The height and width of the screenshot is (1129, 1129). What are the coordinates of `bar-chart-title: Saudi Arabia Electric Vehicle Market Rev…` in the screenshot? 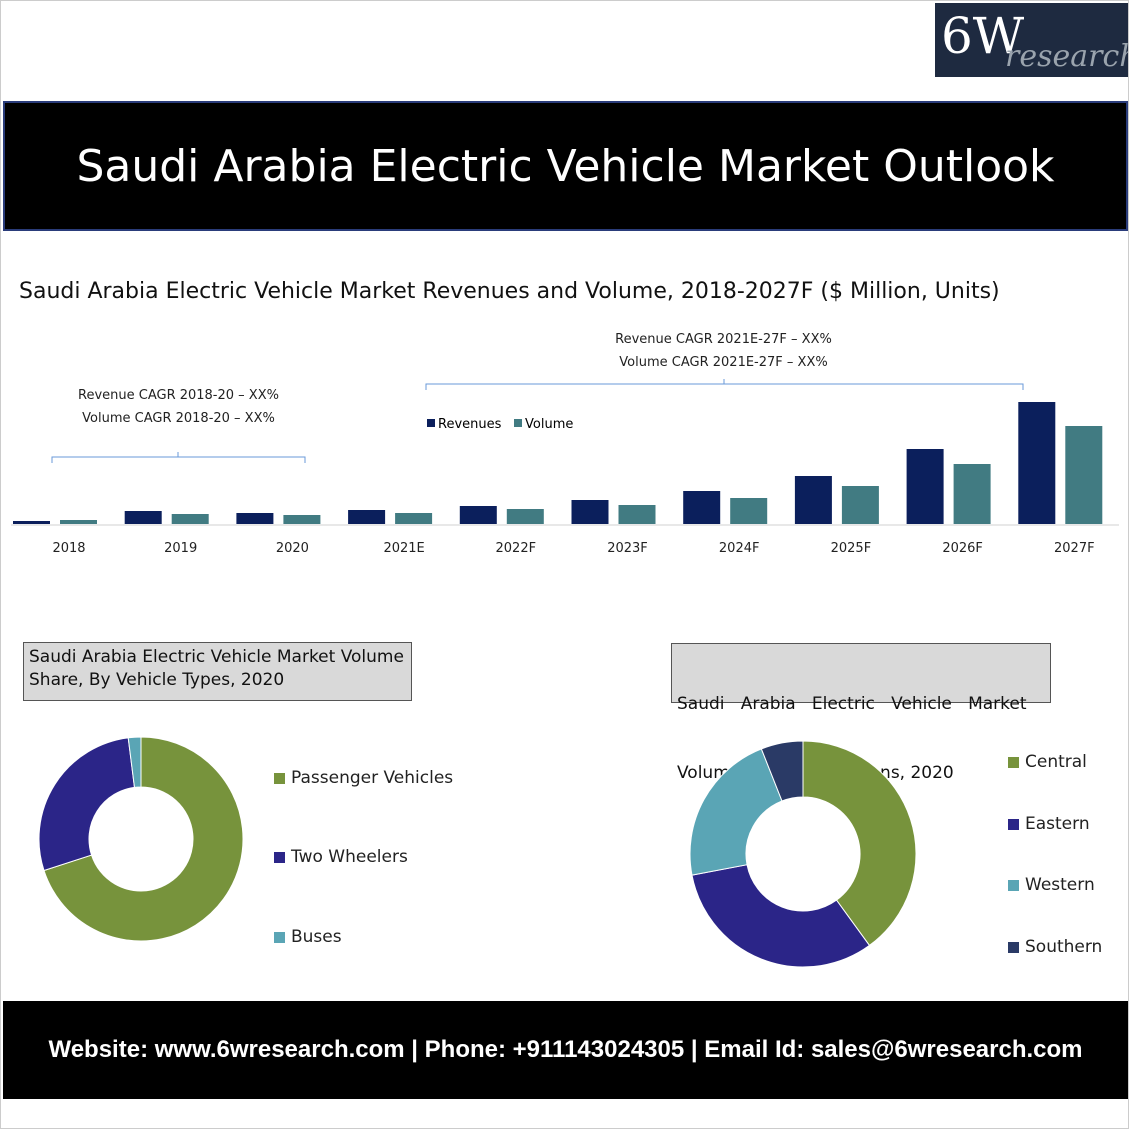 It's located at (509, 291).